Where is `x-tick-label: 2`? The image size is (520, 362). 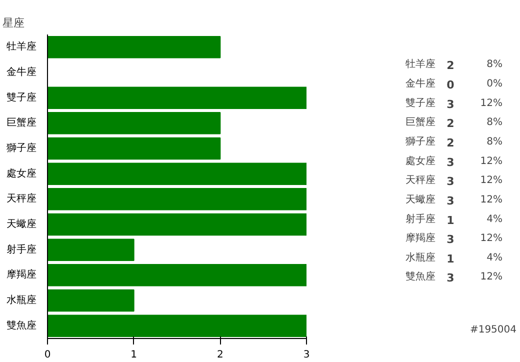
x-tick-label: 2 is located at coordinates (220, 355).